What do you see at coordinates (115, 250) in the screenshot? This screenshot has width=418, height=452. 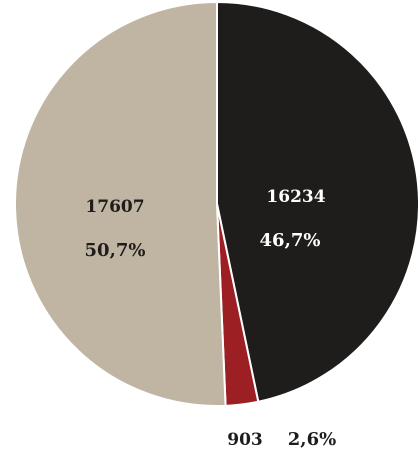 I see `slice-beige-percent-label: 50,7%` at bounding box center [115, 250].